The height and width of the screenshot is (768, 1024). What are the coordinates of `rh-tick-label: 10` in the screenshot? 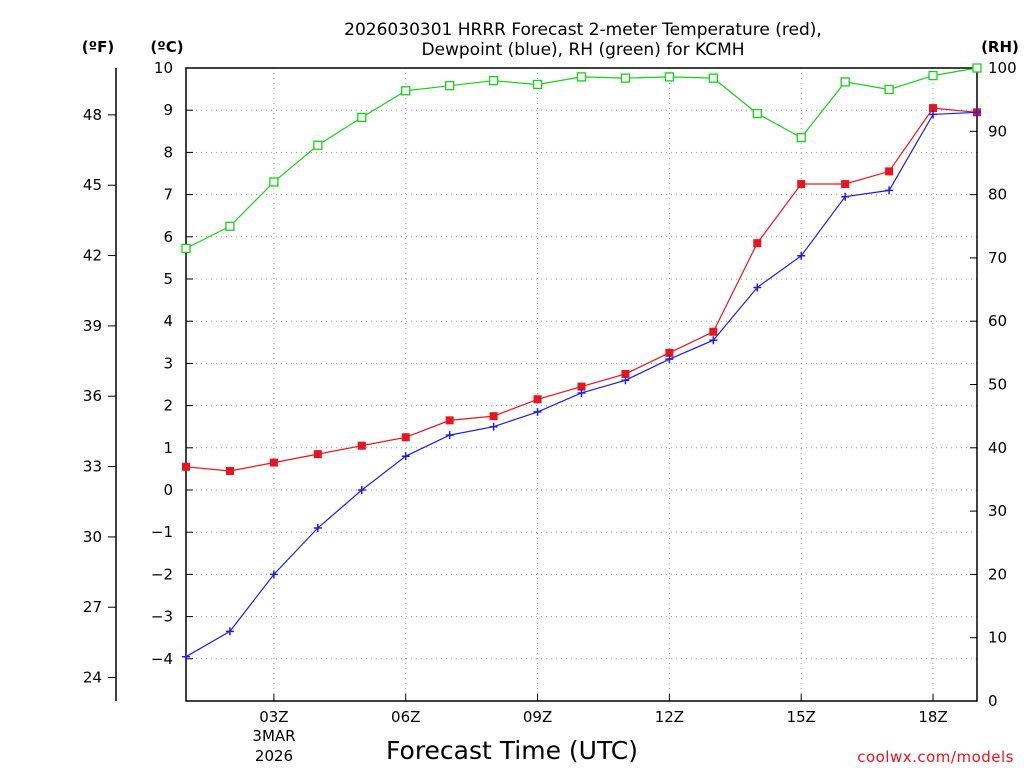 It's located at (997, 638).